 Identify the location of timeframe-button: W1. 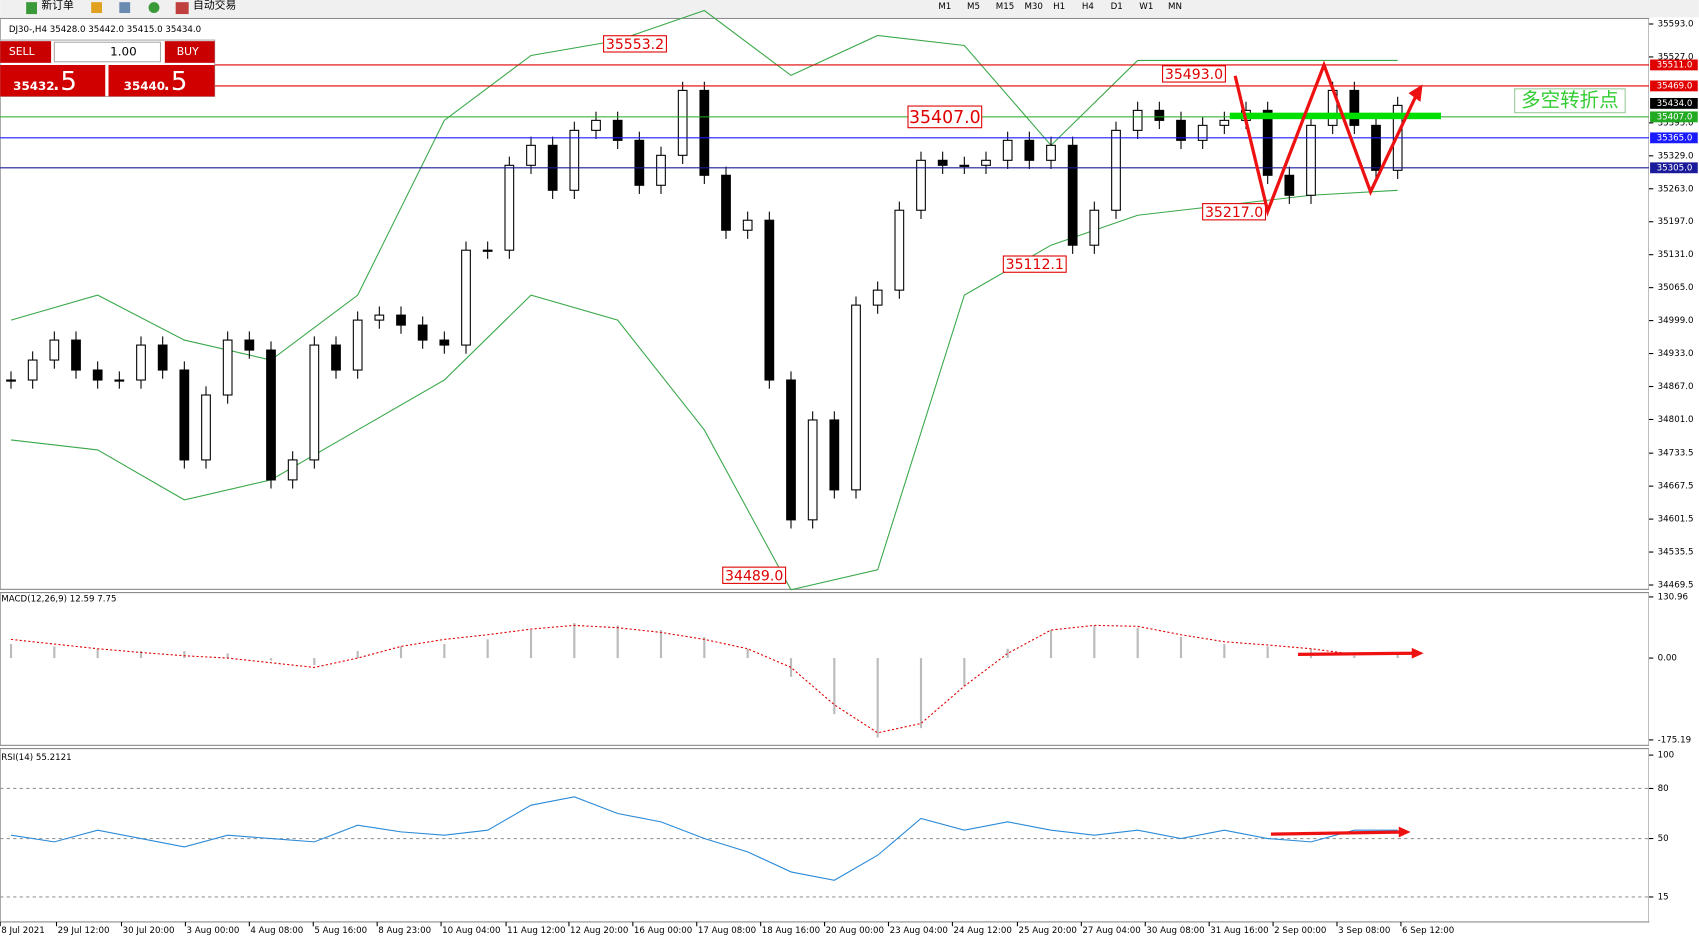
(1146, 7).